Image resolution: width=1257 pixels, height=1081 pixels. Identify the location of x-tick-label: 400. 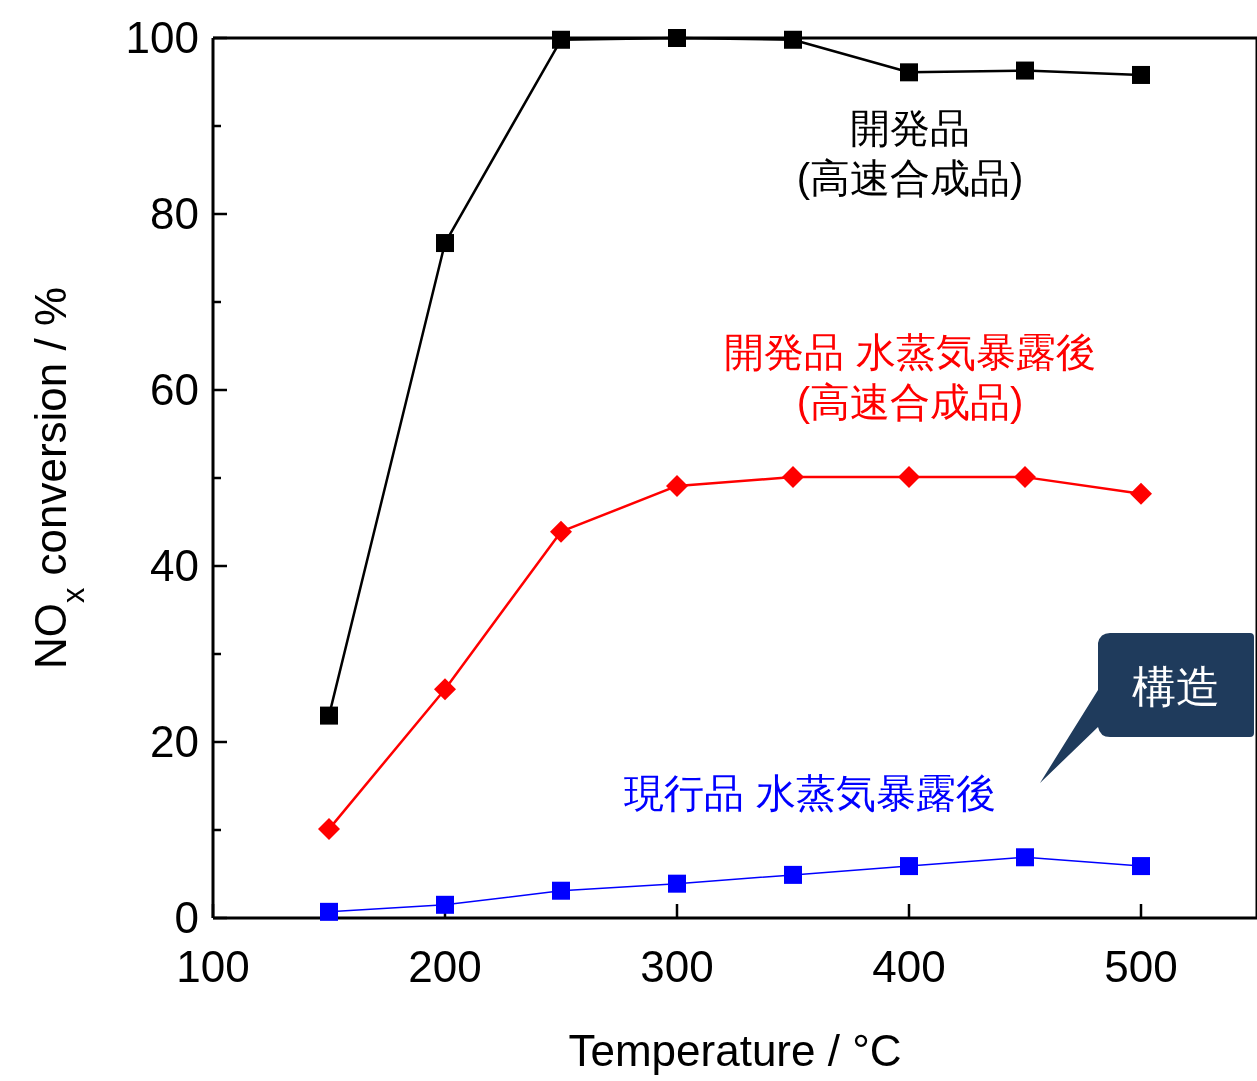
(909, 966).